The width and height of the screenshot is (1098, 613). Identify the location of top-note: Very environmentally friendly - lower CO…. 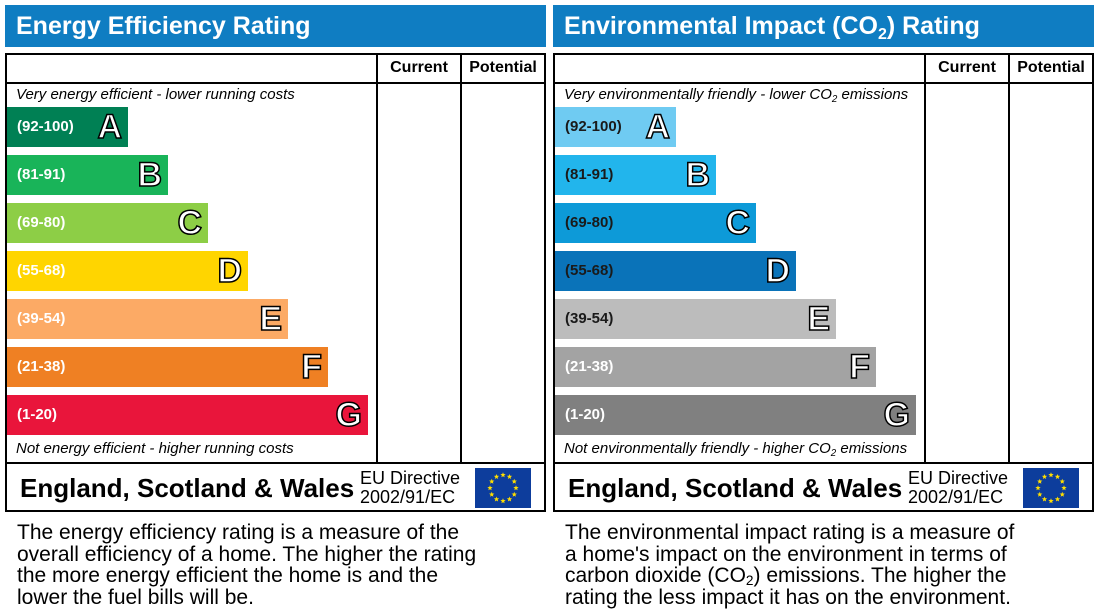
(736, 95).